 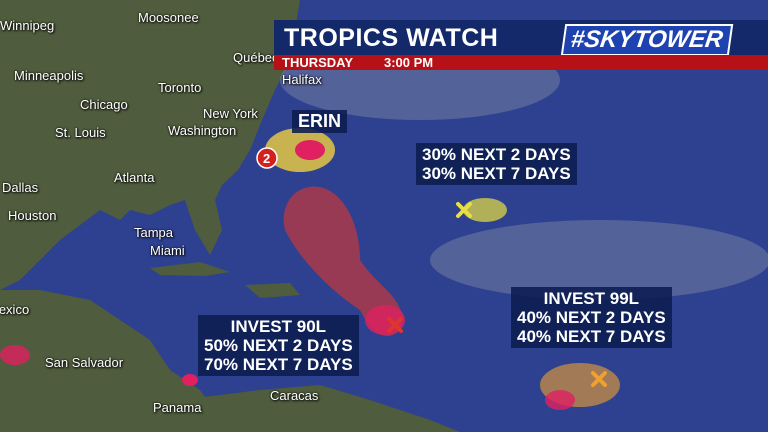 What do you see at coordinates (521, 62) in the screenshot?
I see `date-strip: THURSDAY 3:00 PM` at bounding box center [521, 62].